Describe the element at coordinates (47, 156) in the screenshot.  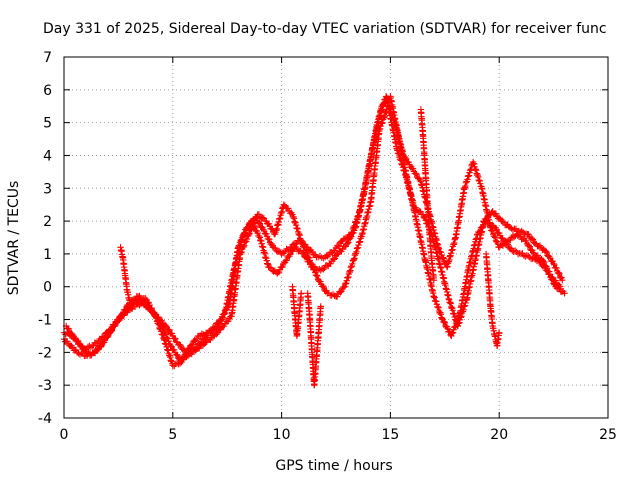
I see `y-tick-label: 4` at that location.